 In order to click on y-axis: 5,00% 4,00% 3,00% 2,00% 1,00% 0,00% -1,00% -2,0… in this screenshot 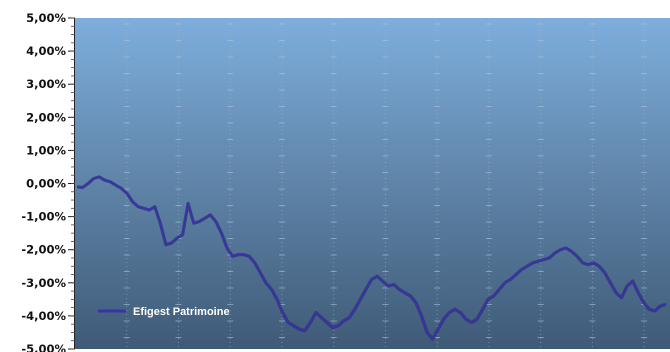, I will do `click(48, 181)`.